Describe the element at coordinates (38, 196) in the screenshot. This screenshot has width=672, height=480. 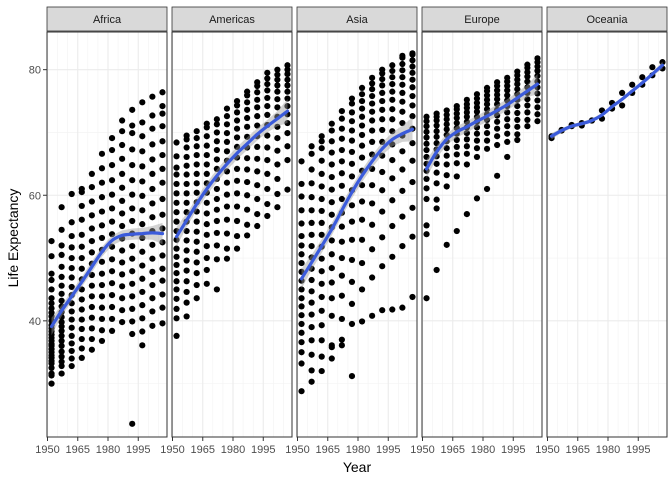
I see `y-axis: 40 60 80` at that location.